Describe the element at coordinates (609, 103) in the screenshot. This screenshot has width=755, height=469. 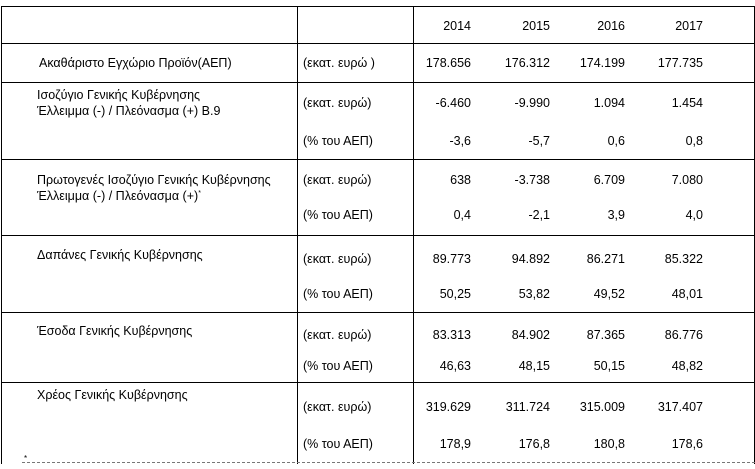
I see `value-cell: 1.094` at that location.